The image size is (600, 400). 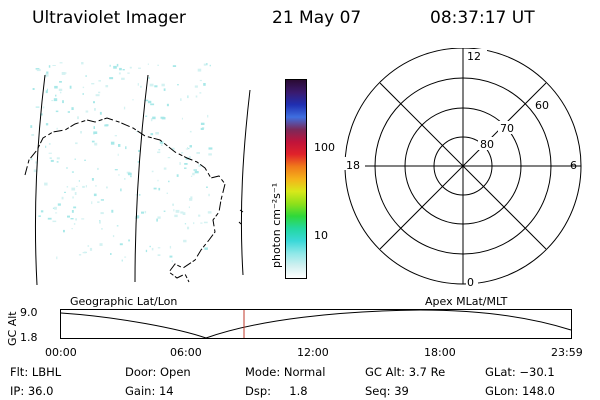 What do you see at coordinates (316, 324) in the screenshot?
I see `altitude-timeline` at bounding box center [316, 324].